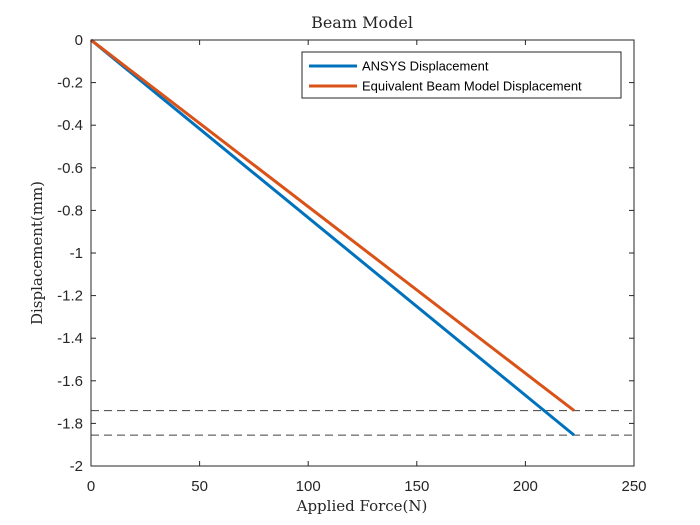  I want to click on y-tick-label: 0, so click(79, 40).